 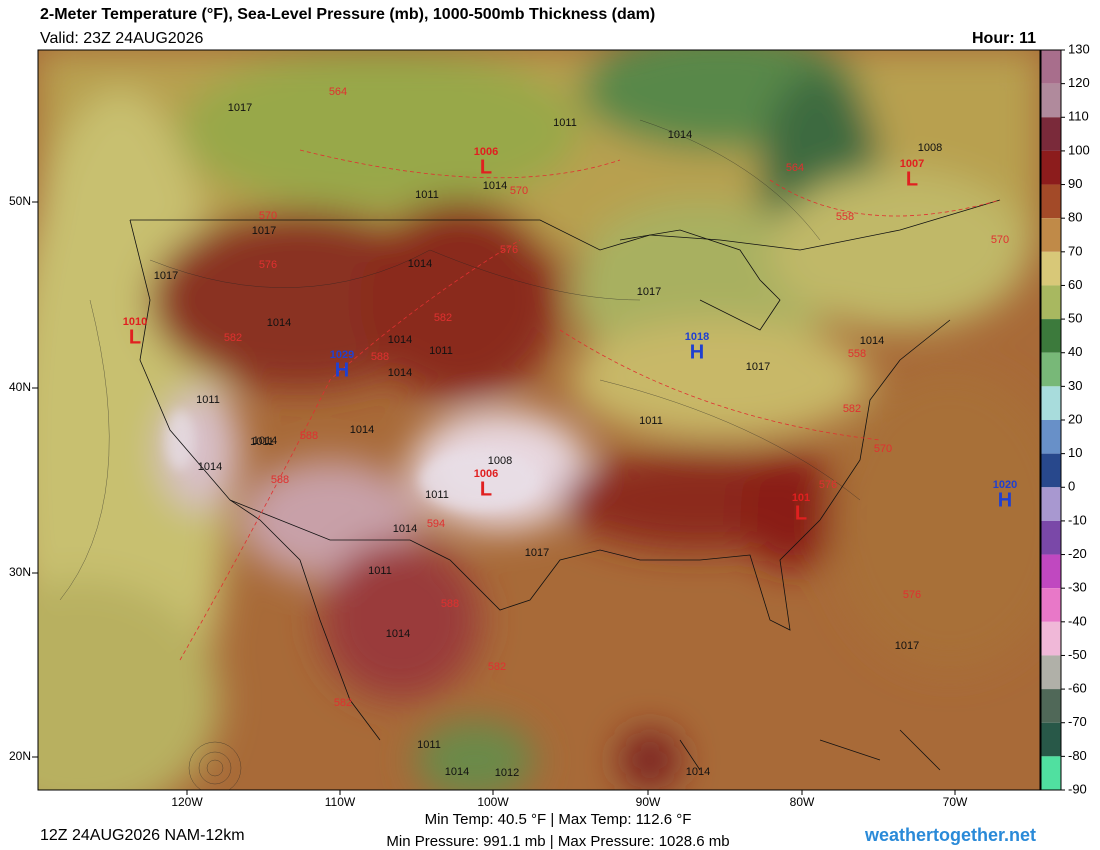 What do you see at coordinates (1077, 553) in the screenshot?
I see `colorbar-tick-label: -20` at bounding box center [1077, 553].